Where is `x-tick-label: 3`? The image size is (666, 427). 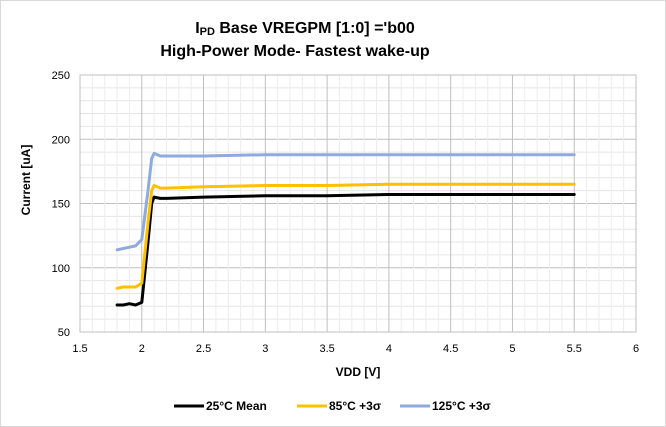
x-tick-label: 3 is located at coordinates (265, 349).